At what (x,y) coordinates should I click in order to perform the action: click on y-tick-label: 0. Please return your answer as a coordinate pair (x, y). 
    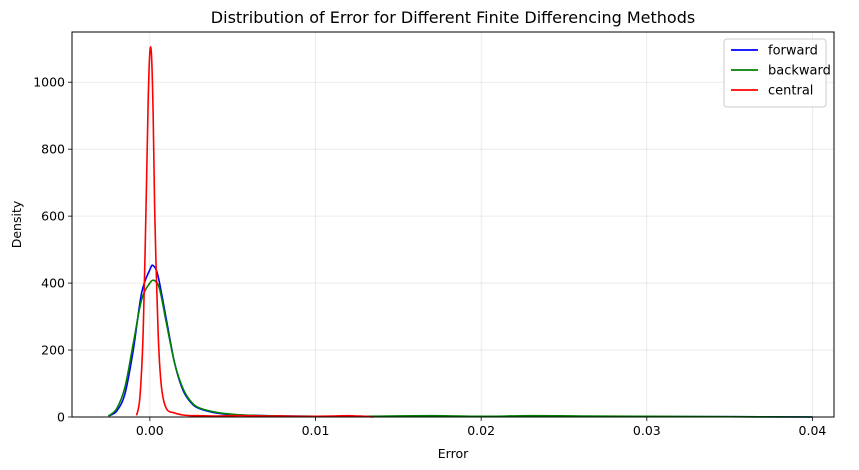
    Looking at the image, I should click on (61, 417).